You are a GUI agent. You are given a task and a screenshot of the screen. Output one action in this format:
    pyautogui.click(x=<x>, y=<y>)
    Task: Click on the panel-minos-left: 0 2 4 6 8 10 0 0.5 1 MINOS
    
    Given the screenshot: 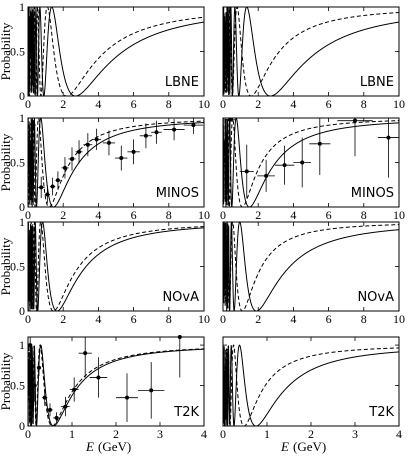 What is the action you would take?
    pyautogui.click(x=110, y=166)
    